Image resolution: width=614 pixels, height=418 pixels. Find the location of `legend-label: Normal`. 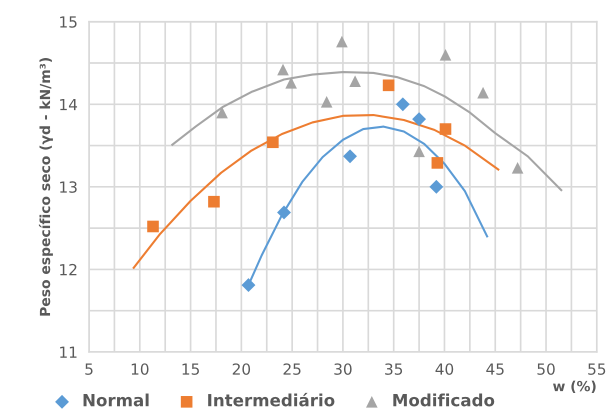

legend-label: Normal is located at coordinates (116, 400).